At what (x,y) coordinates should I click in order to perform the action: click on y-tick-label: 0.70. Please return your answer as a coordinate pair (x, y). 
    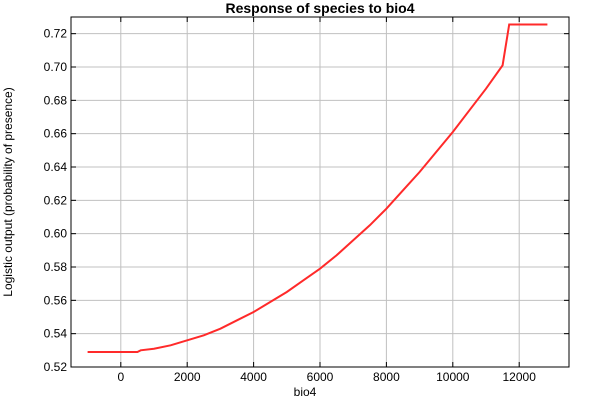
    Looking at the image, I should click on (56, 67).